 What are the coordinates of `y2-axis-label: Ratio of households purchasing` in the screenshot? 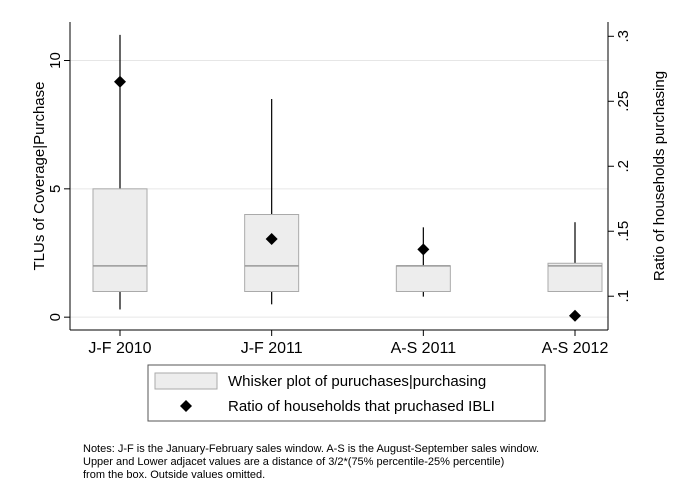 It's located at (659, 176).